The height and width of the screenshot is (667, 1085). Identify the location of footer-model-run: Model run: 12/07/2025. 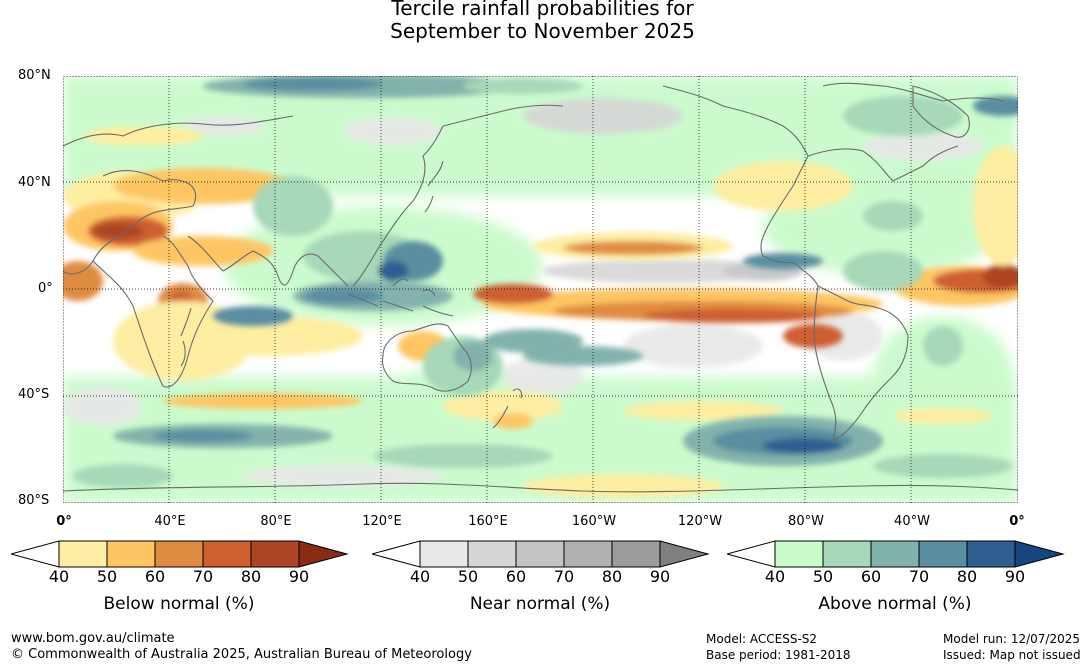
(1012, 639).